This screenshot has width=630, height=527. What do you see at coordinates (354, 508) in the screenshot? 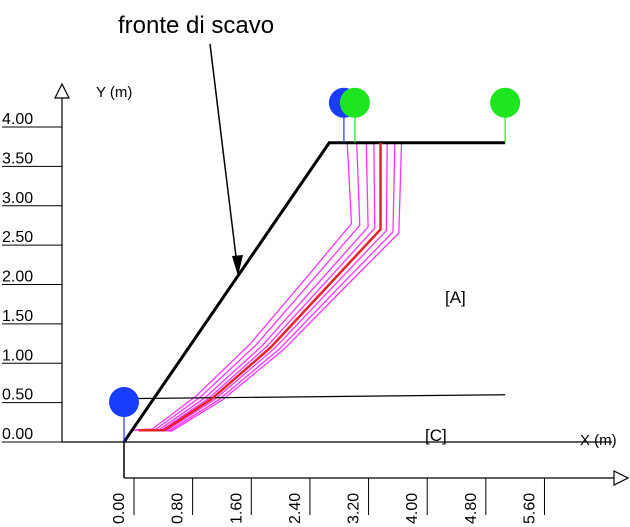
I see `x-tick-label: 3.20` at bounding box center [354, 508].